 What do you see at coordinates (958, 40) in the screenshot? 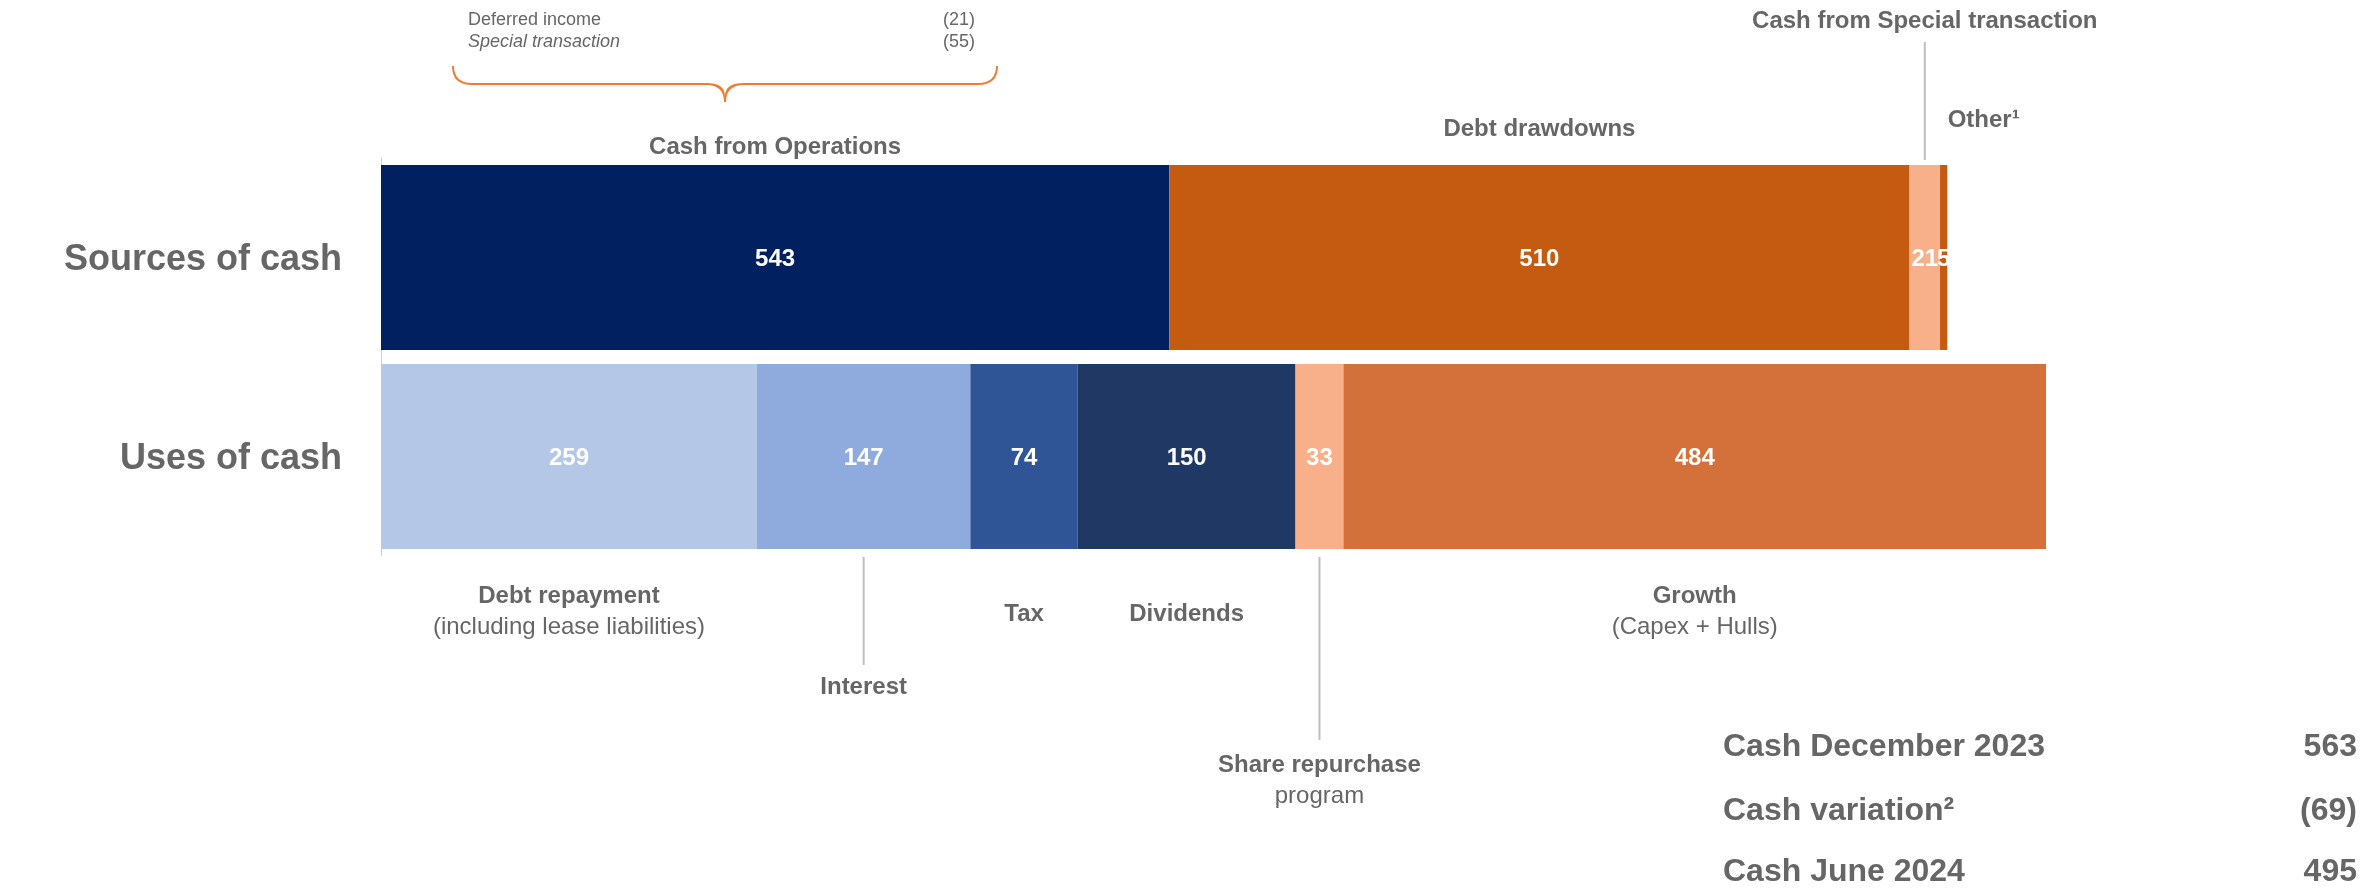
I see `text: (55)` at bounding box center [958, 40].